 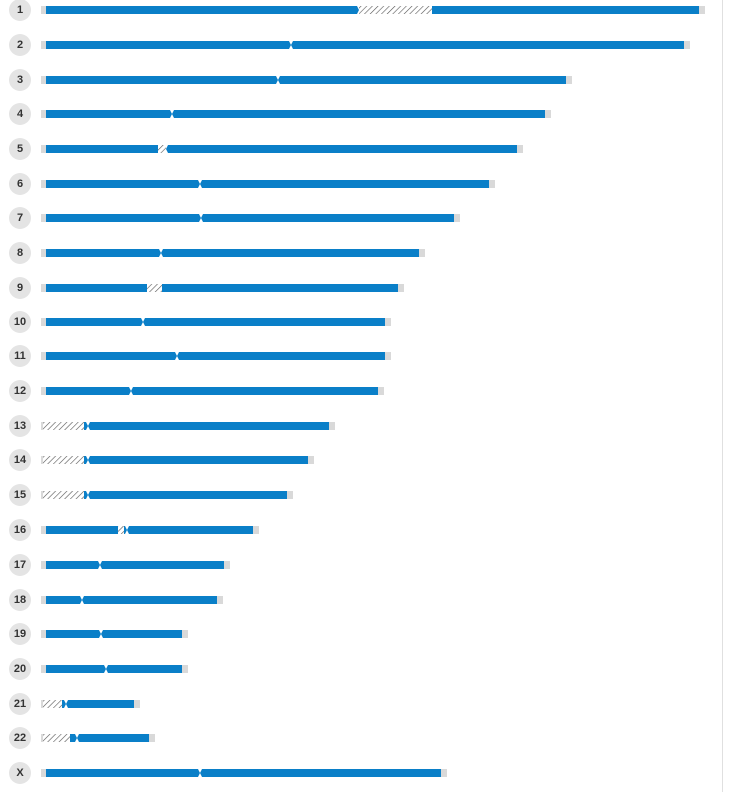 I want to click on chromosome-label-21: 21, so click(x=20, y=704).